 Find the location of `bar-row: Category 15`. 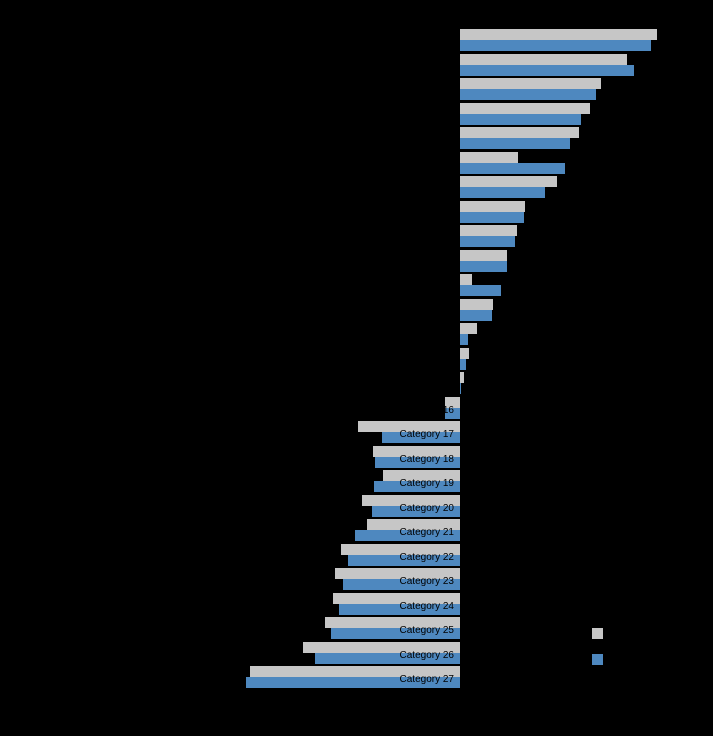

bar-row: Category 15 is located at coordinates (356, 383).